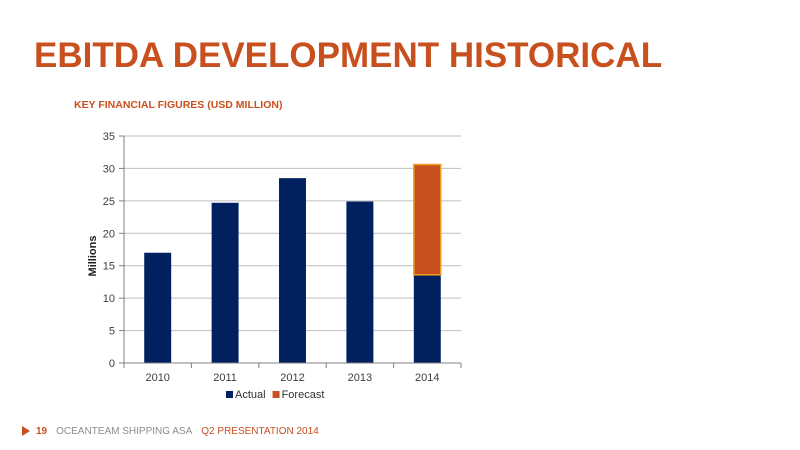 The image size is (800, 450). What do you see at coordinates (26, 431) in the screenshot?
I see `footer-arrow-icon` at bounding box center [26, 431].